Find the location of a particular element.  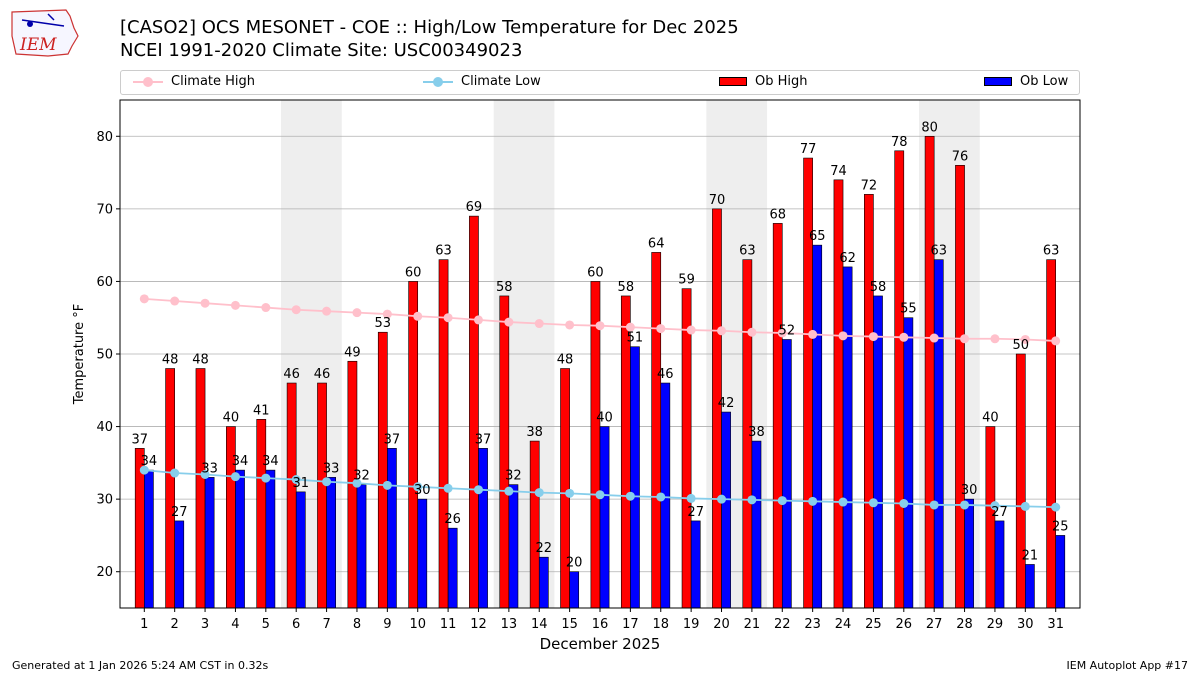

x-tick-label-27: 27 is located at coordinates (934, 624).